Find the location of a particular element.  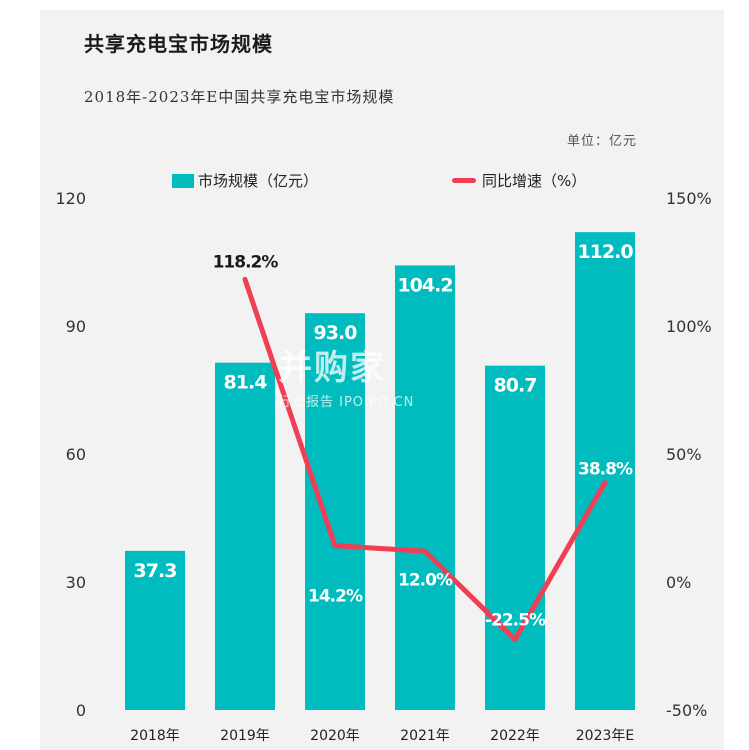

bar-data-label: 104.2 is located at coordinates (424, 285).